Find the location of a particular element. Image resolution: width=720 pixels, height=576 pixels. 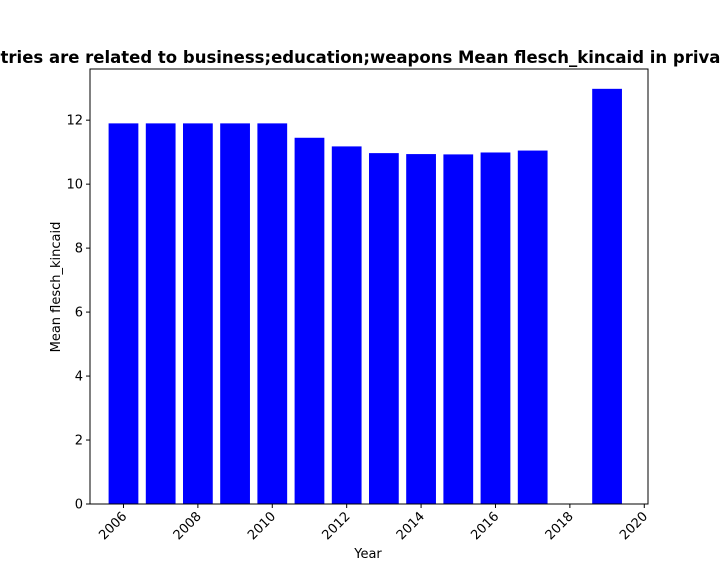

bar-2012 is located at coordinates (346, 325).